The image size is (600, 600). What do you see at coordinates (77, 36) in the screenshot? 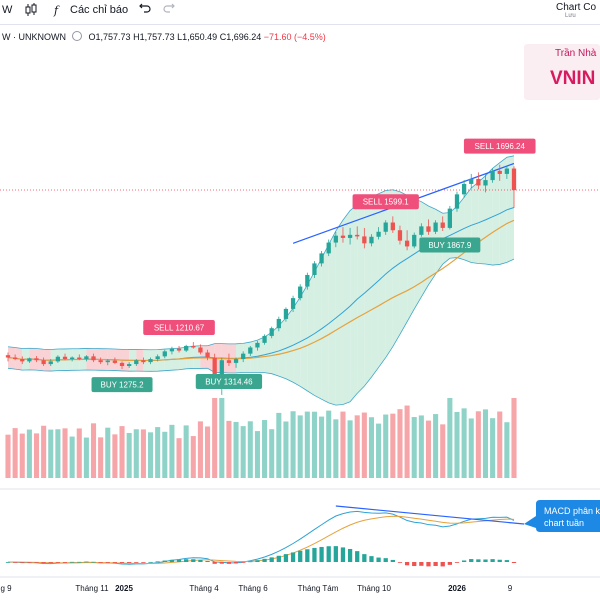
I see `visibility-icon` at bounding box center [77, 36].